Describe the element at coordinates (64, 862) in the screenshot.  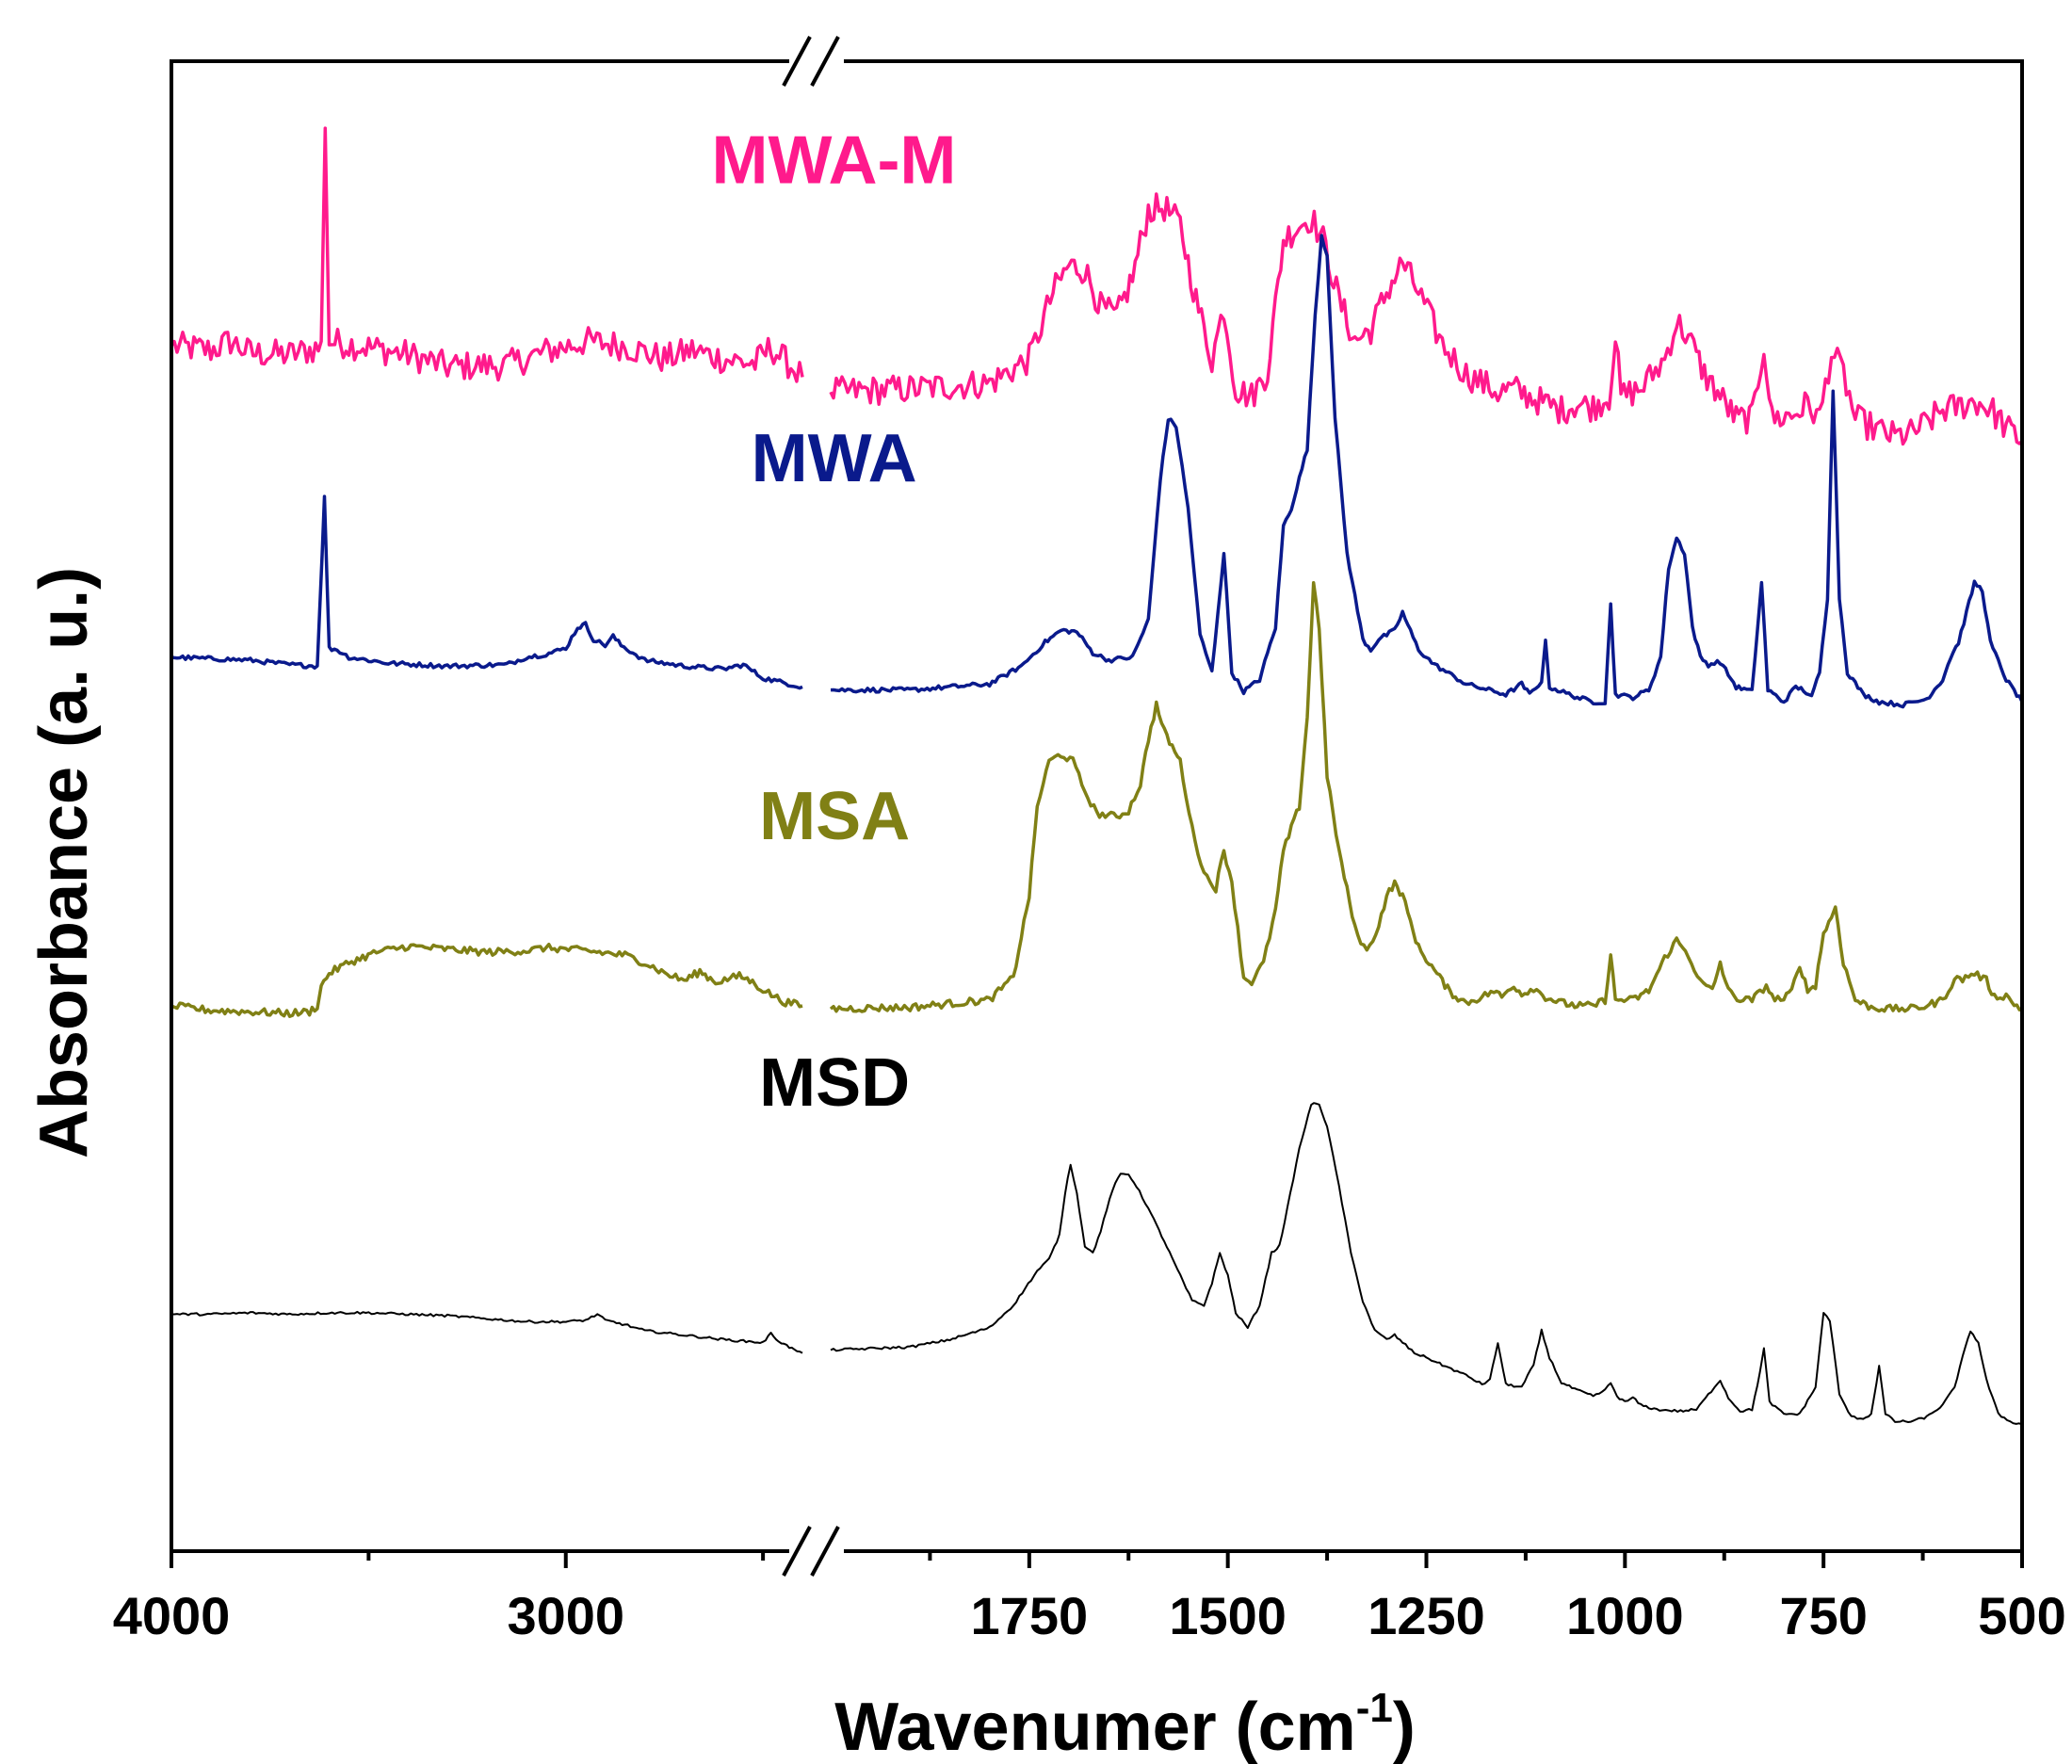
I see `y-axis-title: Absorbance (a. u.)` at that location.